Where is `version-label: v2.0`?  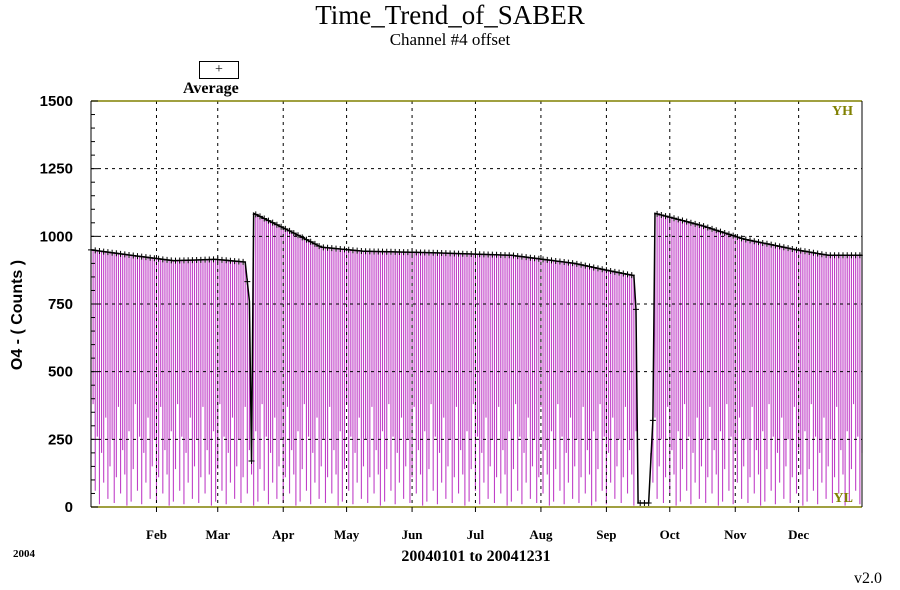
version-label: v2.0 is located at coordinates (868, 578).